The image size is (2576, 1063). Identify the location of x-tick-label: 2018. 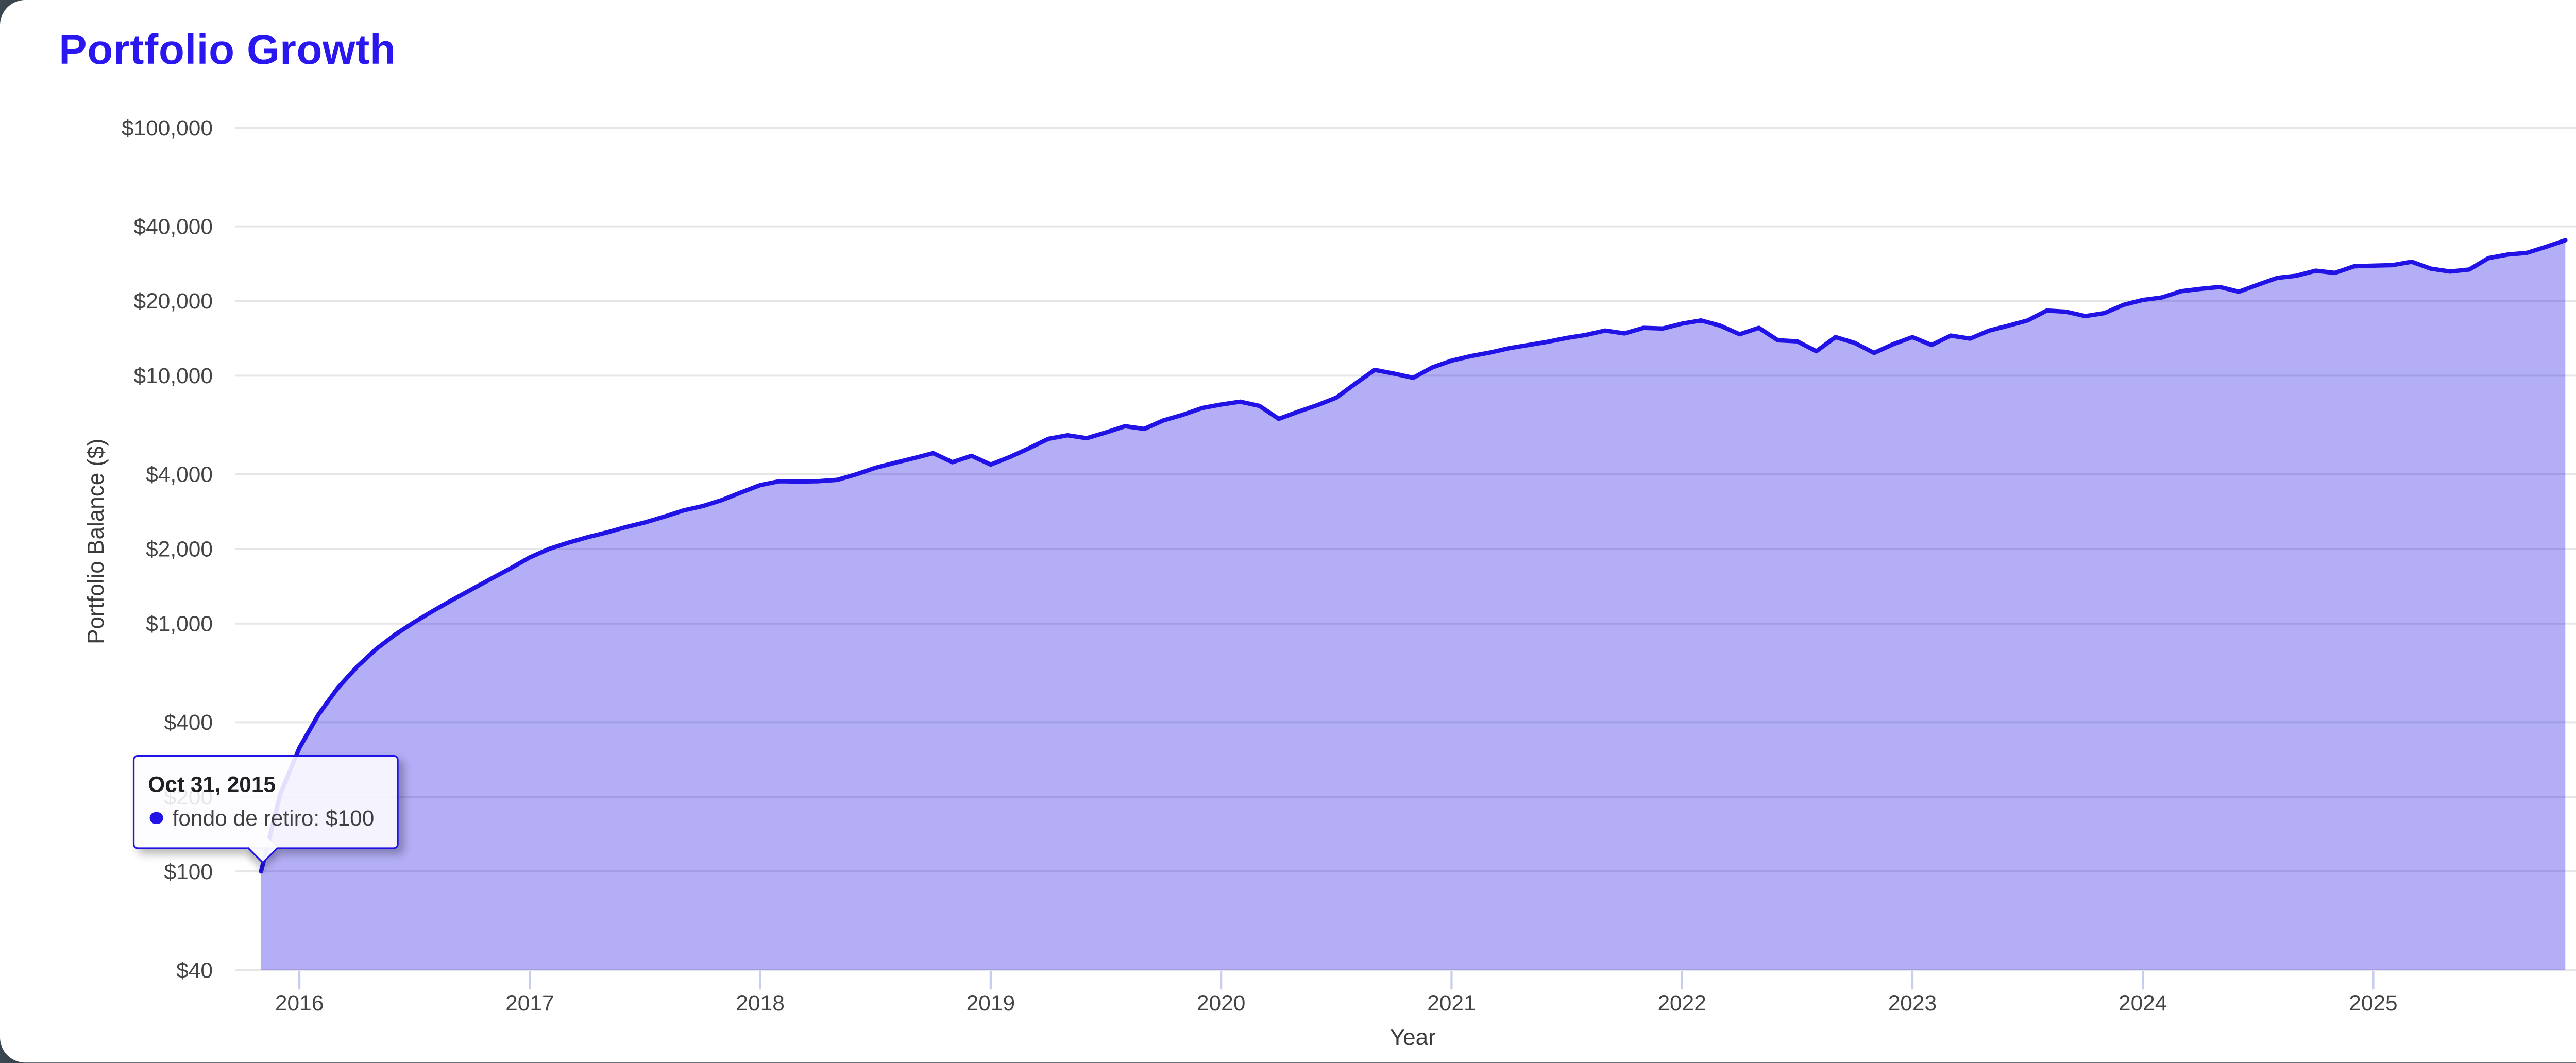
(760, 1003).